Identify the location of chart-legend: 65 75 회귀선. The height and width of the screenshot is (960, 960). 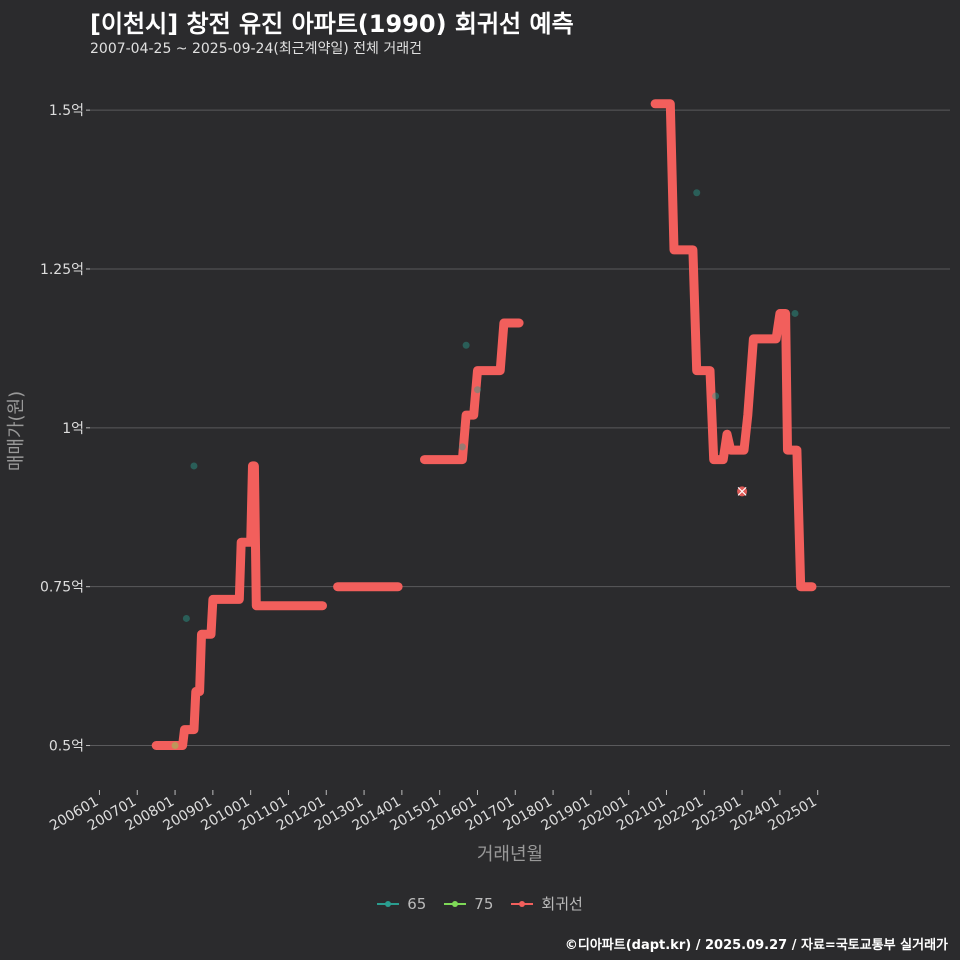
(480, 903).